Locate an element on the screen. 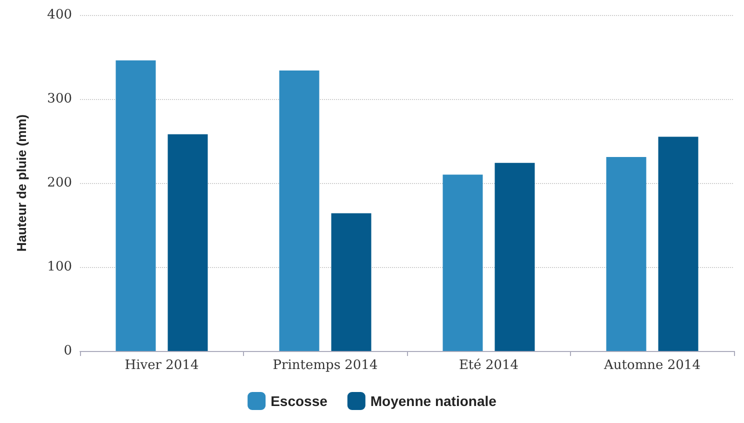 The height and width of the screenshot is (423, 744). y-tick-label: 200 is located at coordinates (59, 183).